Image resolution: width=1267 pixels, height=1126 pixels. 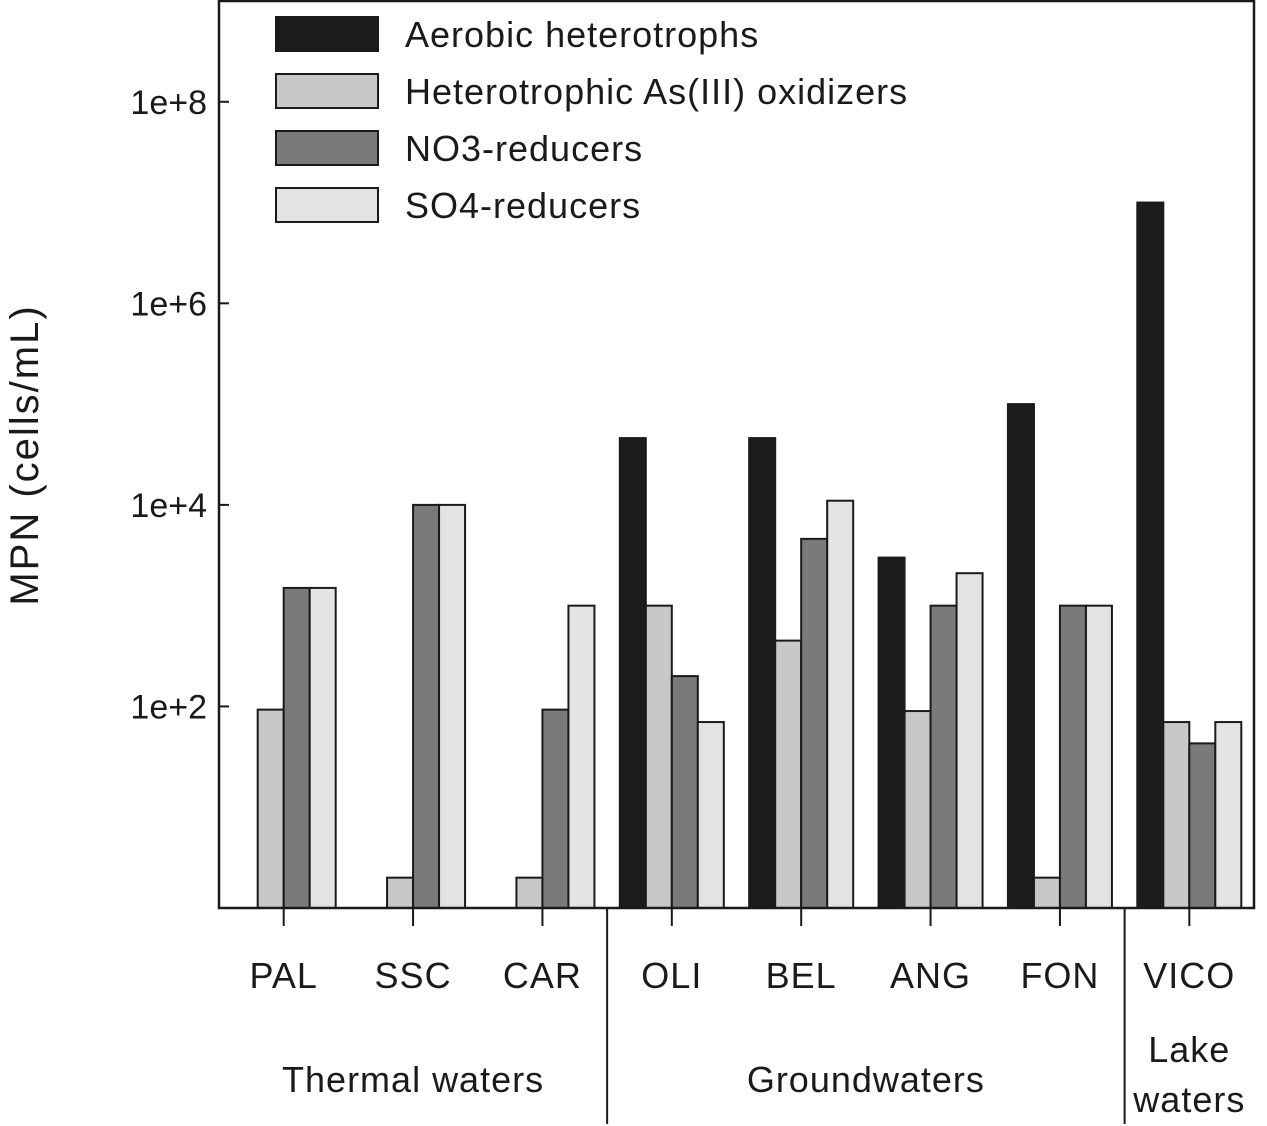 I want to click on x-tick-label-ang: ANG, so click(x=930, y=975).